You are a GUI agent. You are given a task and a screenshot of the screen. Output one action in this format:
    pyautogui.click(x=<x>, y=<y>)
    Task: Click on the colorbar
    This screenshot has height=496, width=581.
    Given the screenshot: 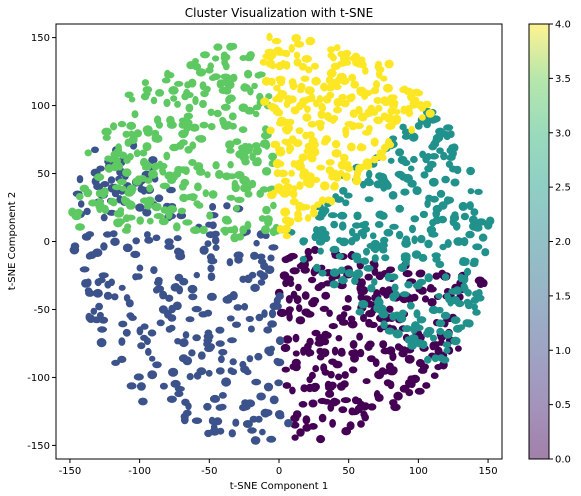 What is the action you would take?
    pyautogui.click(x=539, y=241)
    